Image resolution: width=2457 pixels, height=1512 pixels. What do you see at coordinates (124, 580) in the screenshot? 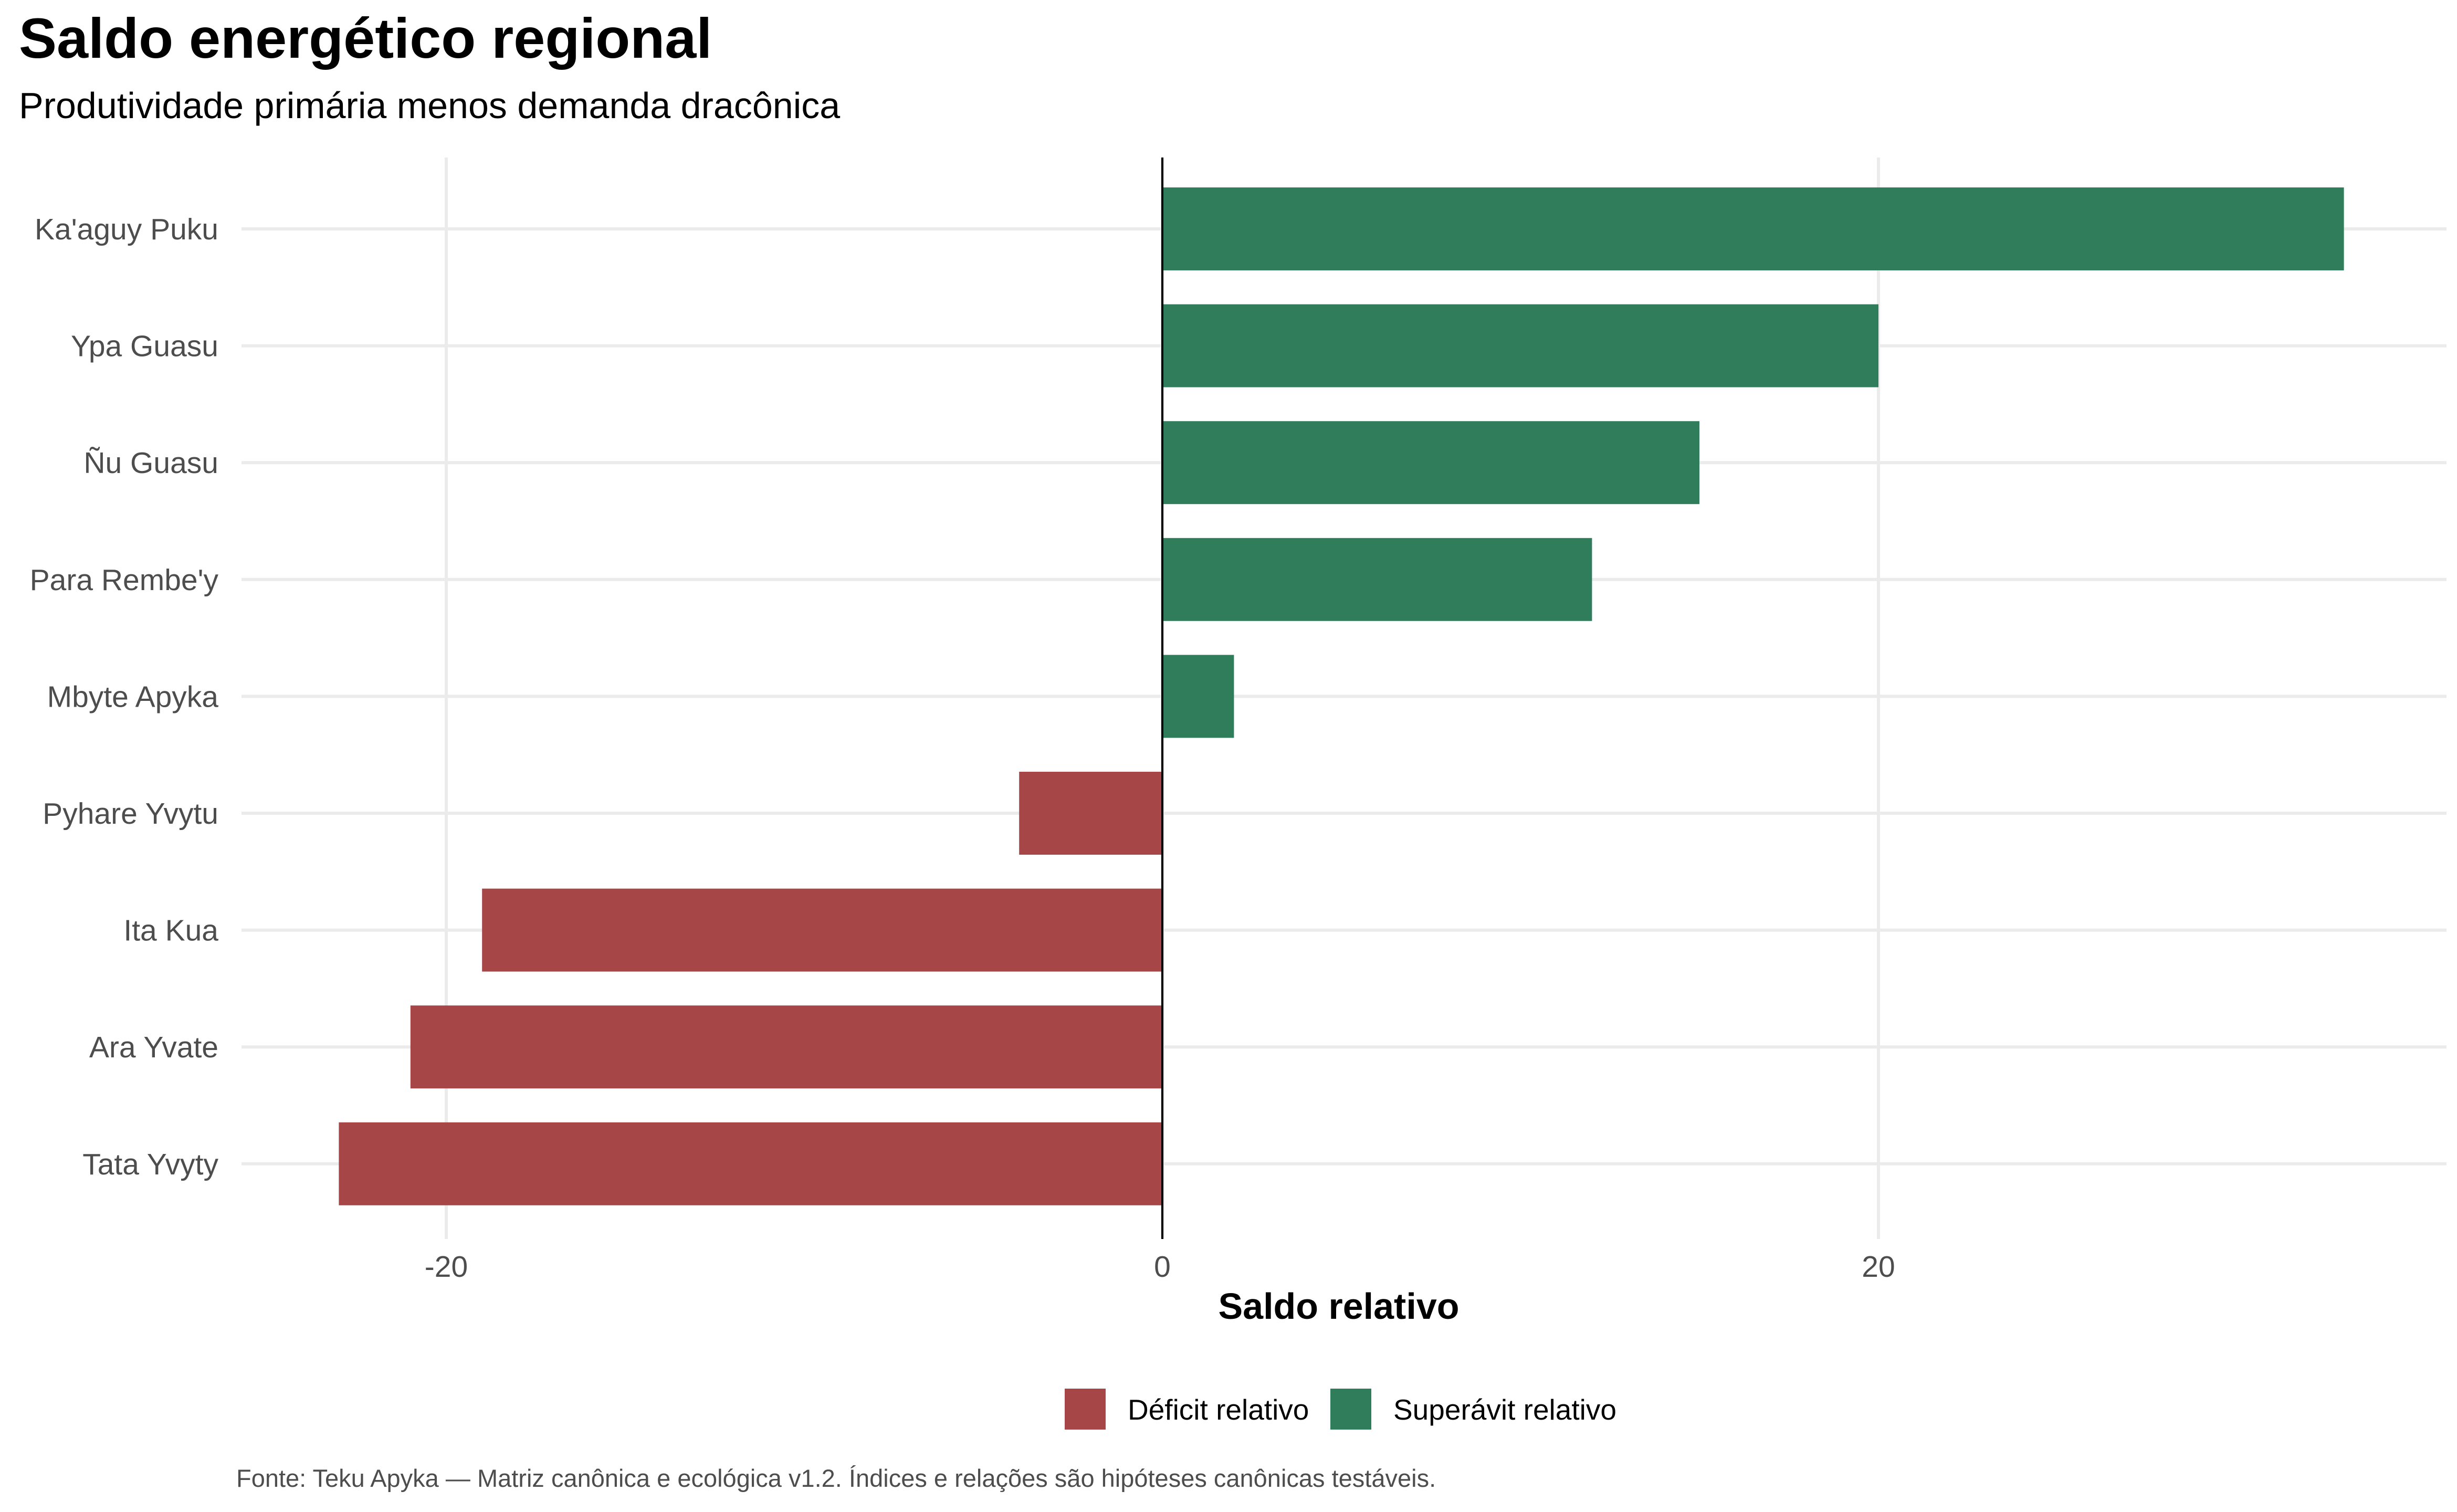
I see `y-tick-label: Para Rembe'y` at bounding box center [124, 580].